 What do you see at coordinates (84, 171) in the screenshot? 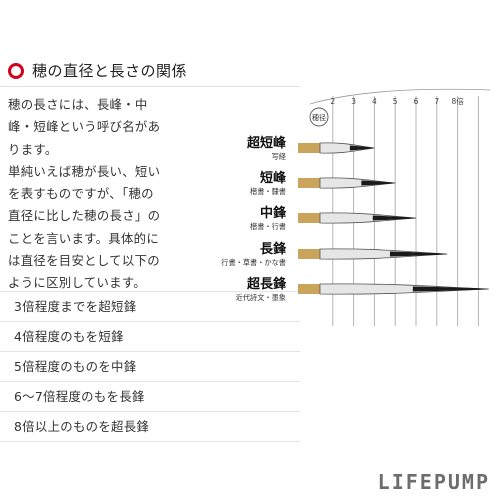
I see `description-line: 単純いえば穂が長い、短い` at bounding box center [84, 171].